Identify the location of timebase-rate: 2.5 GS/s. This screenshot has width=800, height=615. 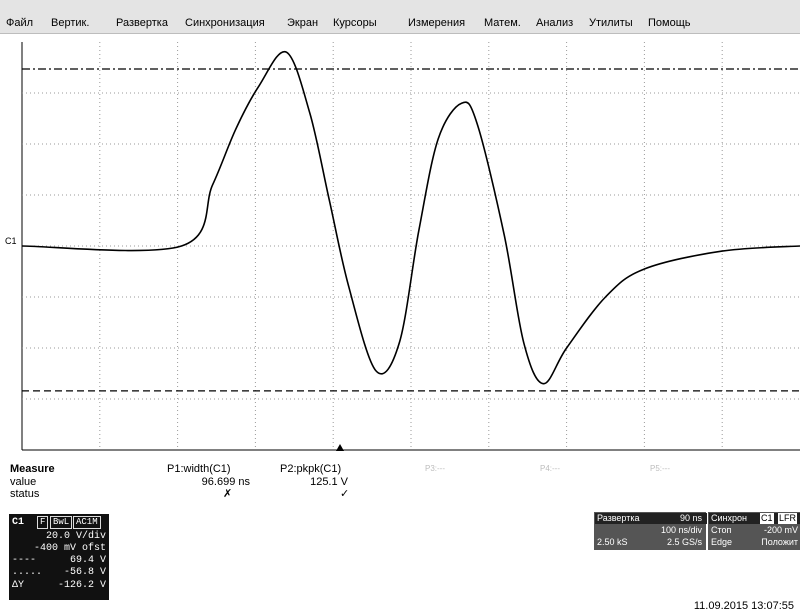
(684, 542).